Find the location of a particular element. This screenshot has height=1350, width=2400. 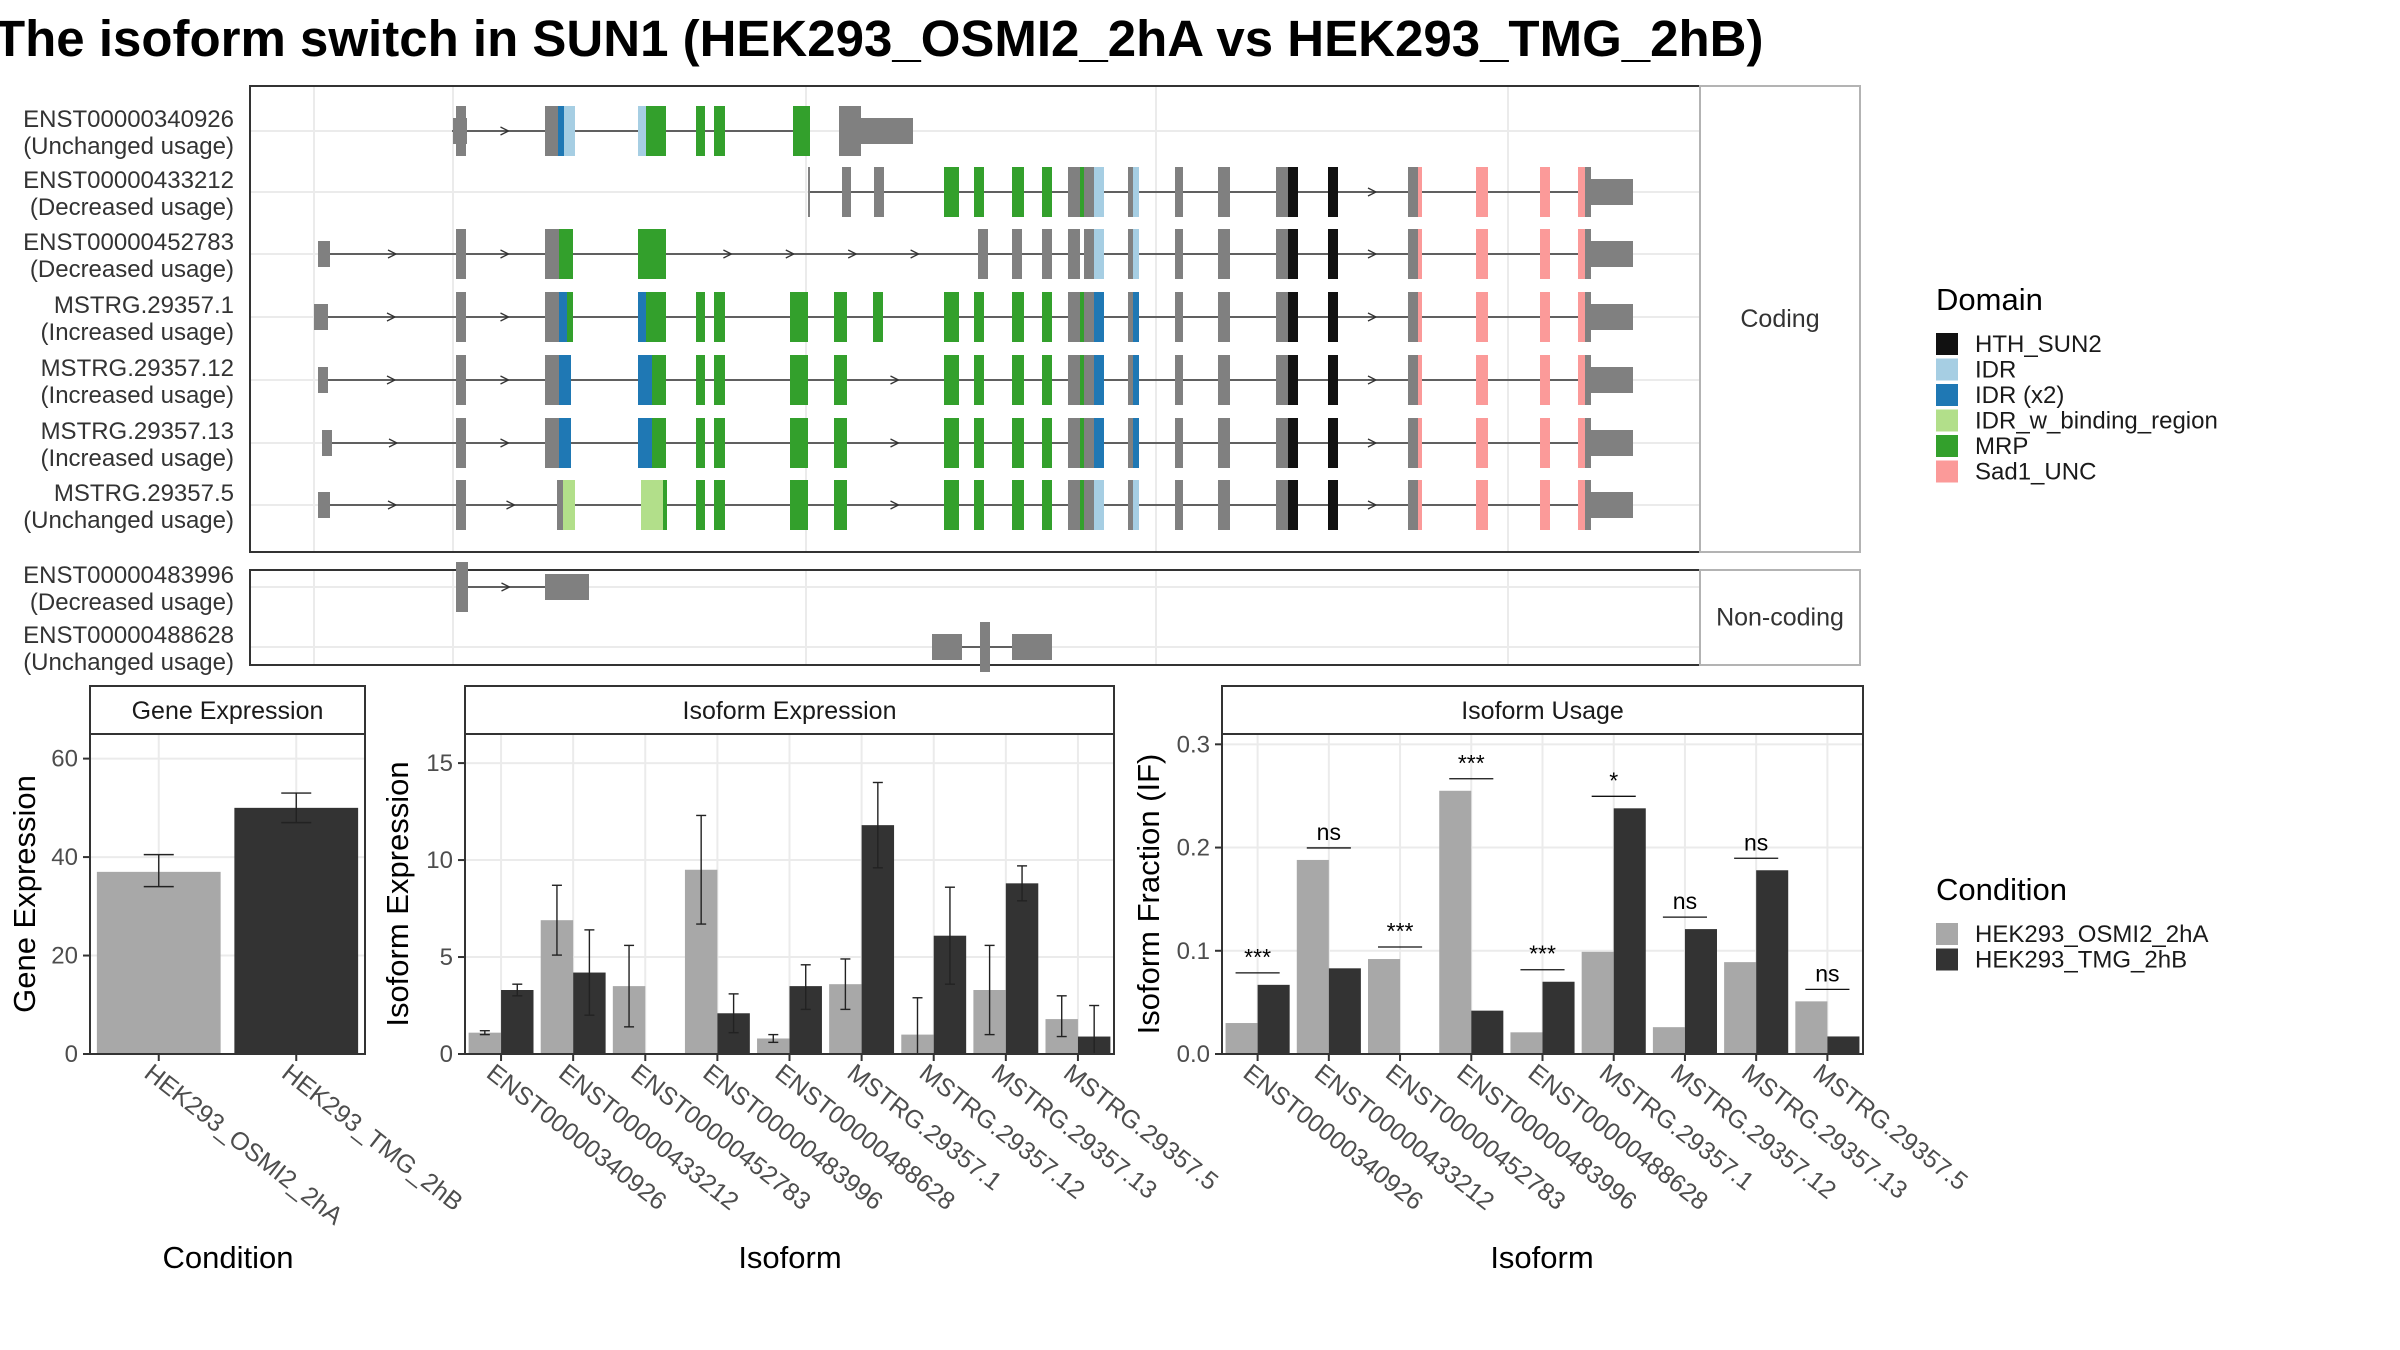

legend-key is located at coordinates (1947, 446).